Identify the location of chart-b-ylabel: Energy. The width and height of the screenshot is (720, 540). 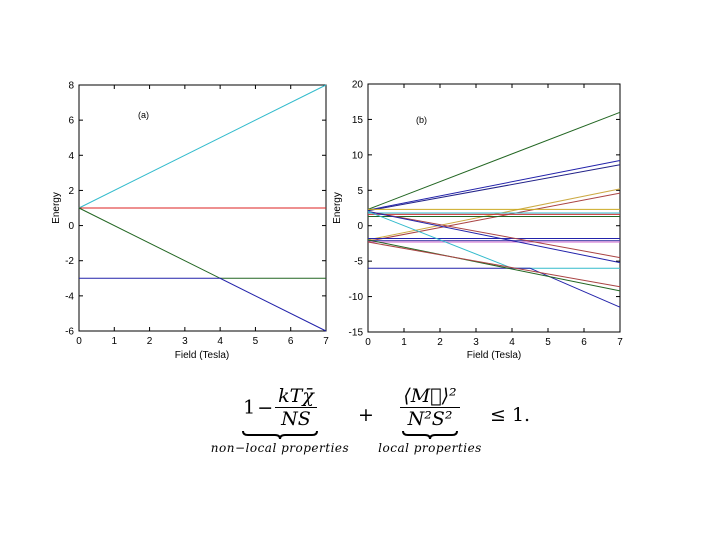
(337, 208).